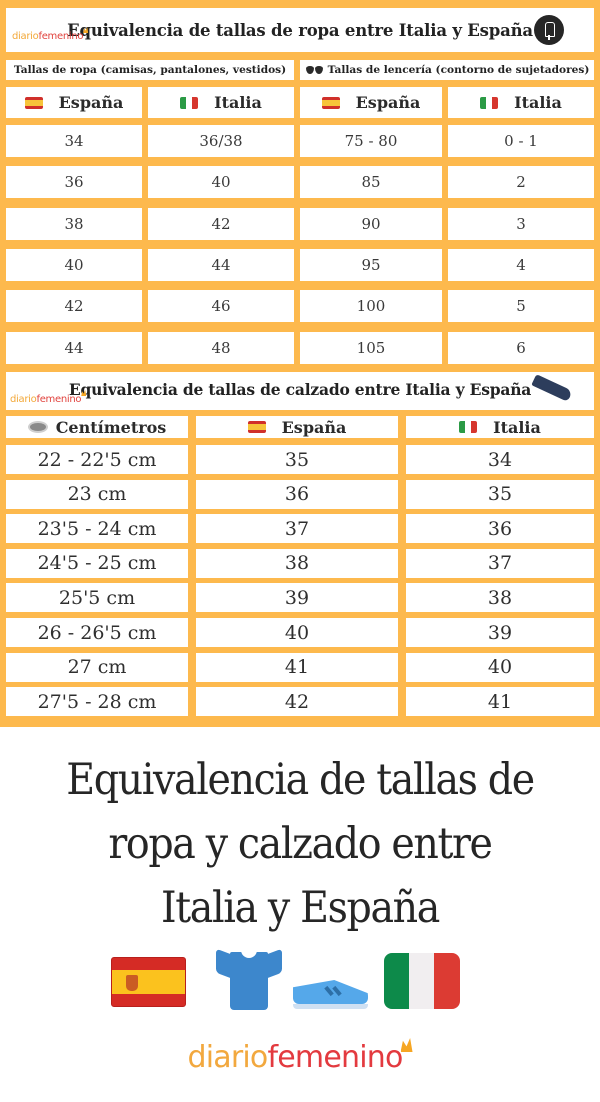 The height and width of the screenshot is (1102, 600). I want to click on table-cell: 22 - 22'5 cm, so click(97, 459).